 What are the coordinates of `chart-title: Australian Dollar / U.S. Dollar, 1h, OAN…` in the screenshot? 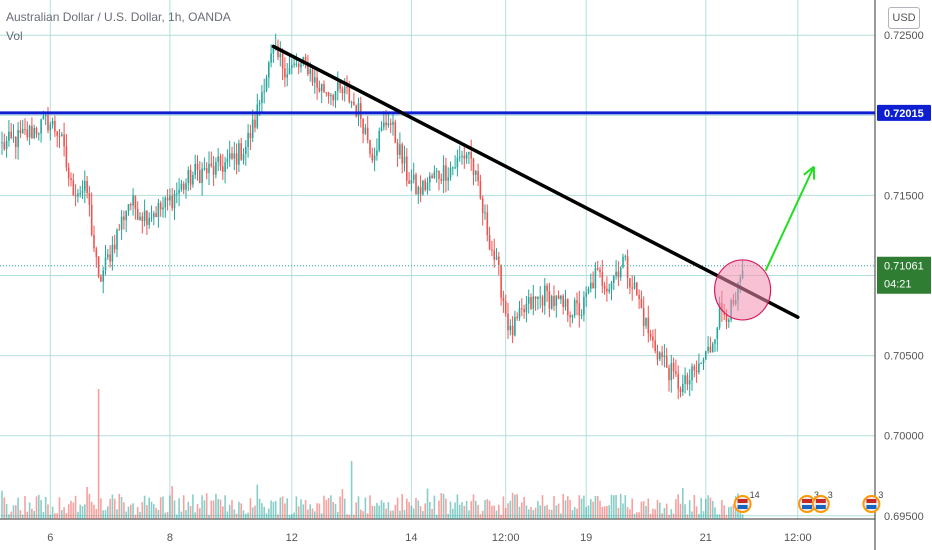 It's located at (118, 17).